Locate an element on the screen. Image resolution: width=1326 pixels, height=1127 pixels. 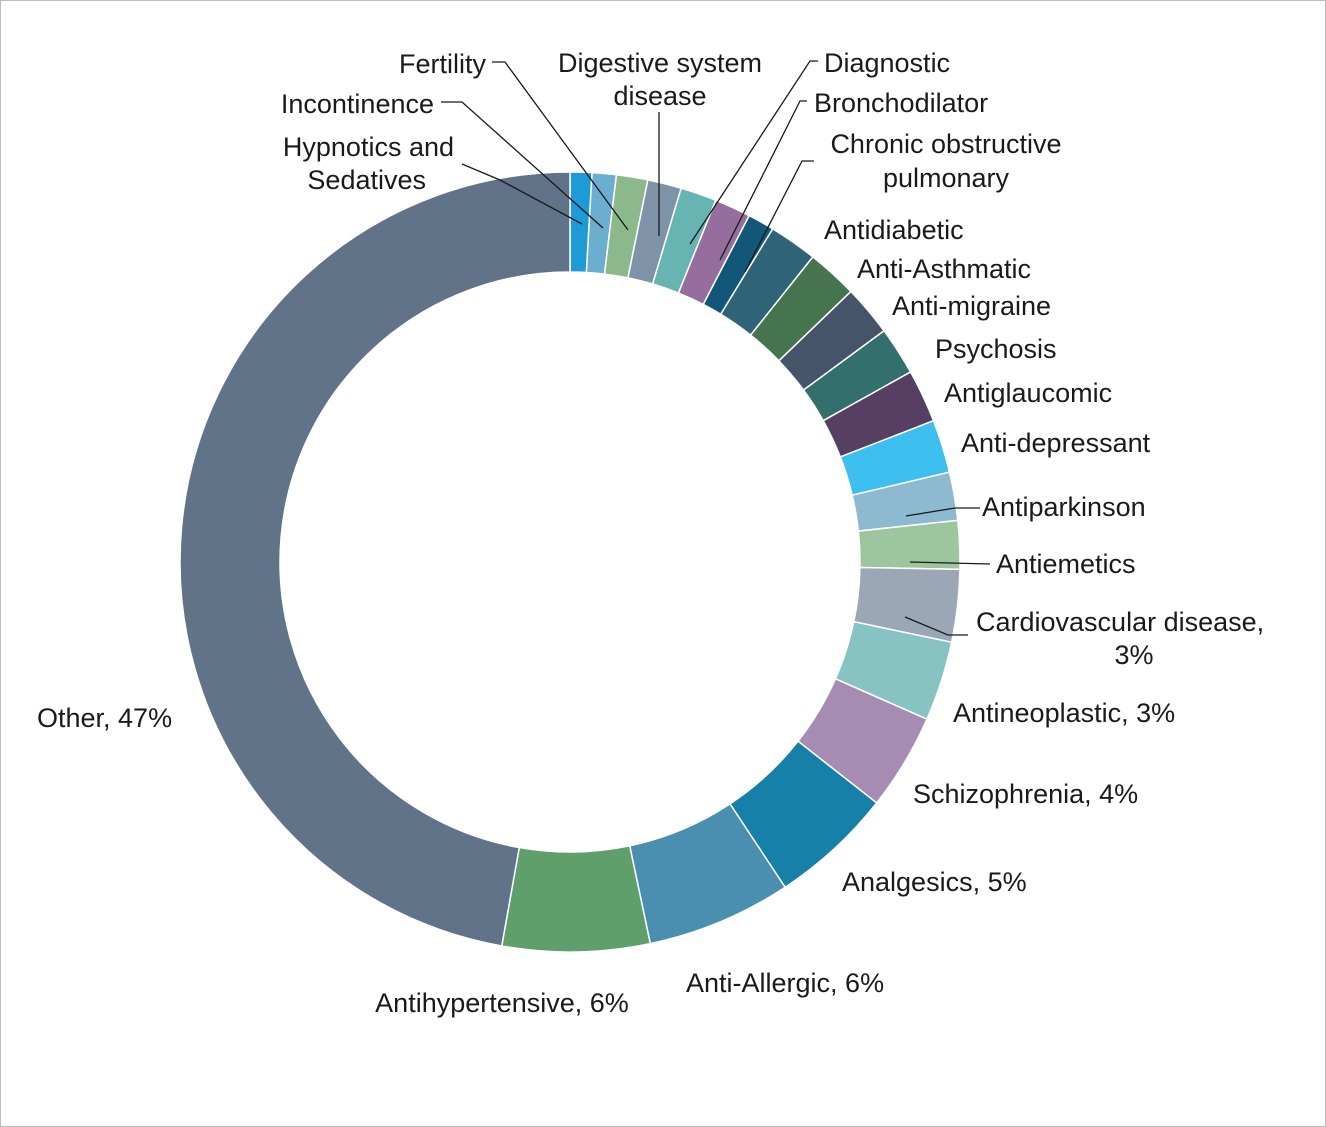
leader-incontinence is located at coordinates (522, 165).